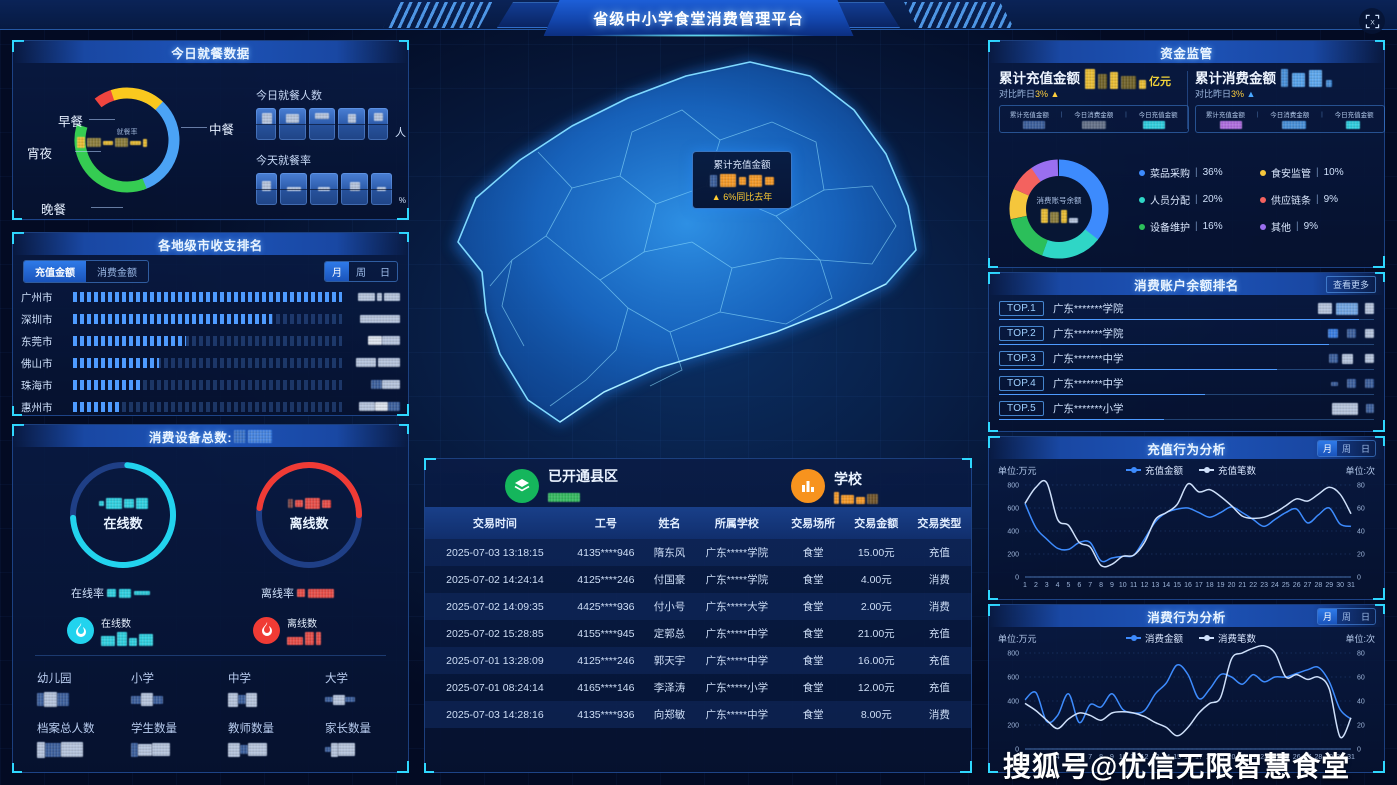 This screenshot has width=1397, height=785. What do you see at coordinates (1090, 757) in the screenshot?
I see `svg-text: 7` at bounding box center [1090, 757].